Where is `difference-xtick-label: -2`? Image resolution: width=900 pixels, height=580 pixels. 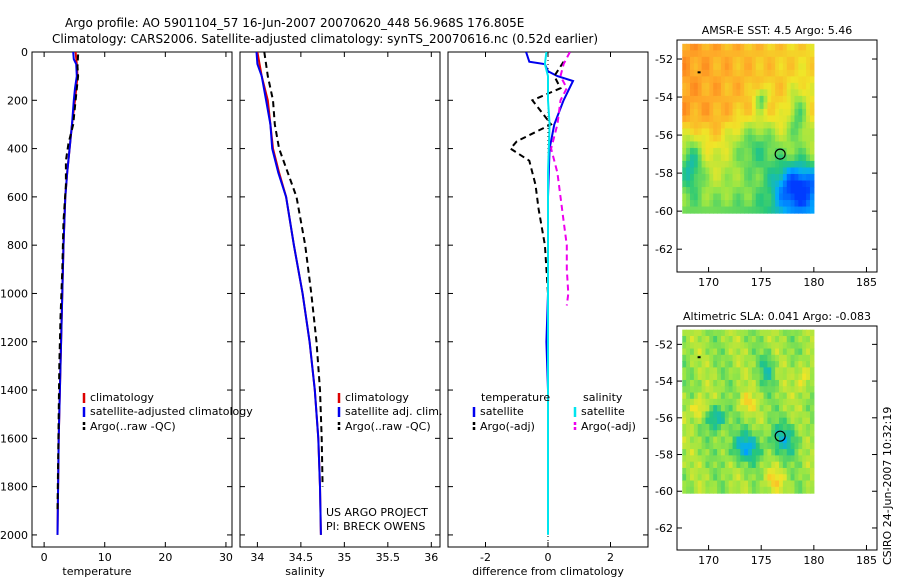
difference-xtick-label: -2 is located at coordinates (485, 557).